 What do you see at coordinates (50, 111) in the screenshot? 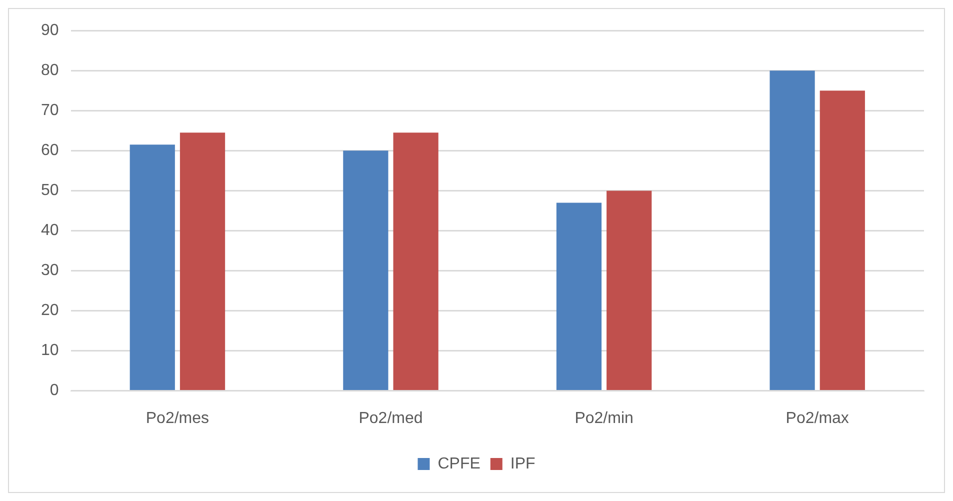
I see `y-tick-label: 70` at bounding box center [50, 111].